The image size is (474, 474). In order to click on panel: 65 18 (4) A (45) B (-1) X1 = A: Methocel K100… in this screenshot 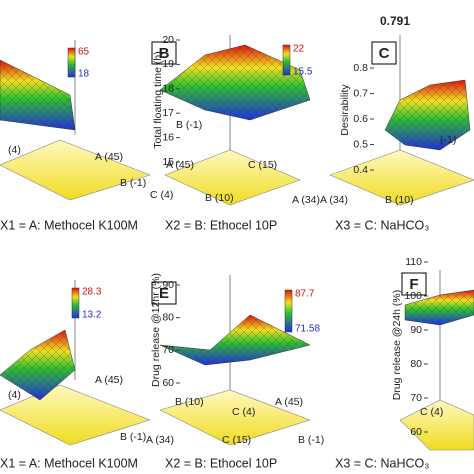, I will do `click(75, 136)`.